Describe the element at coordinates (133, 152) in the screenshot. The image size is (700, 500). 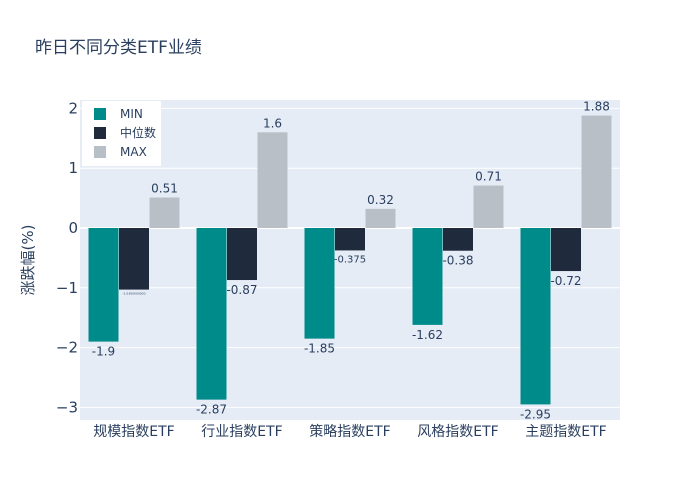
I see `legend-label: MAX` at that location.